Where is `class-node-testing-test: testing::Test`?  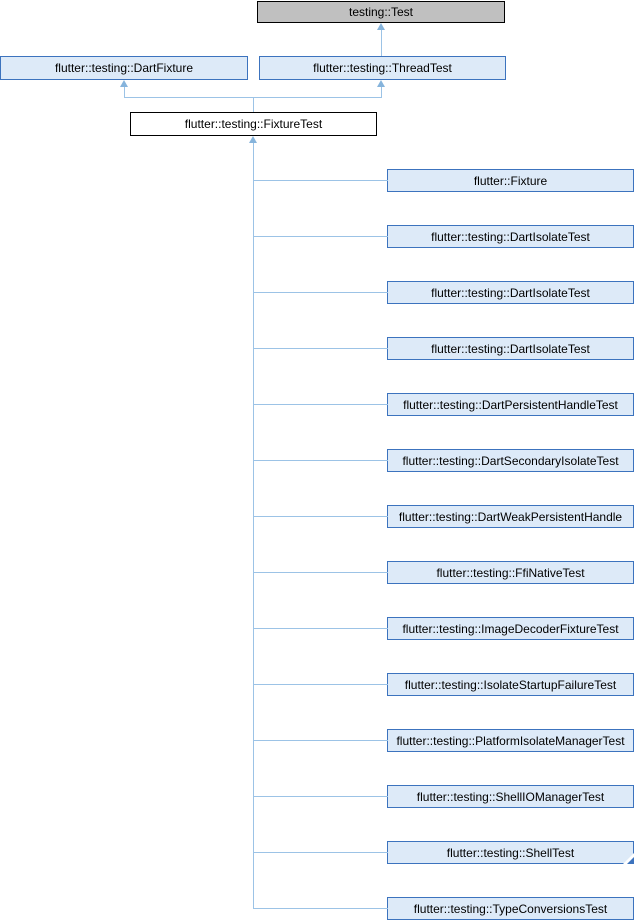 class-node-testing-test: testing::Test is located at coordinates (381, 12).